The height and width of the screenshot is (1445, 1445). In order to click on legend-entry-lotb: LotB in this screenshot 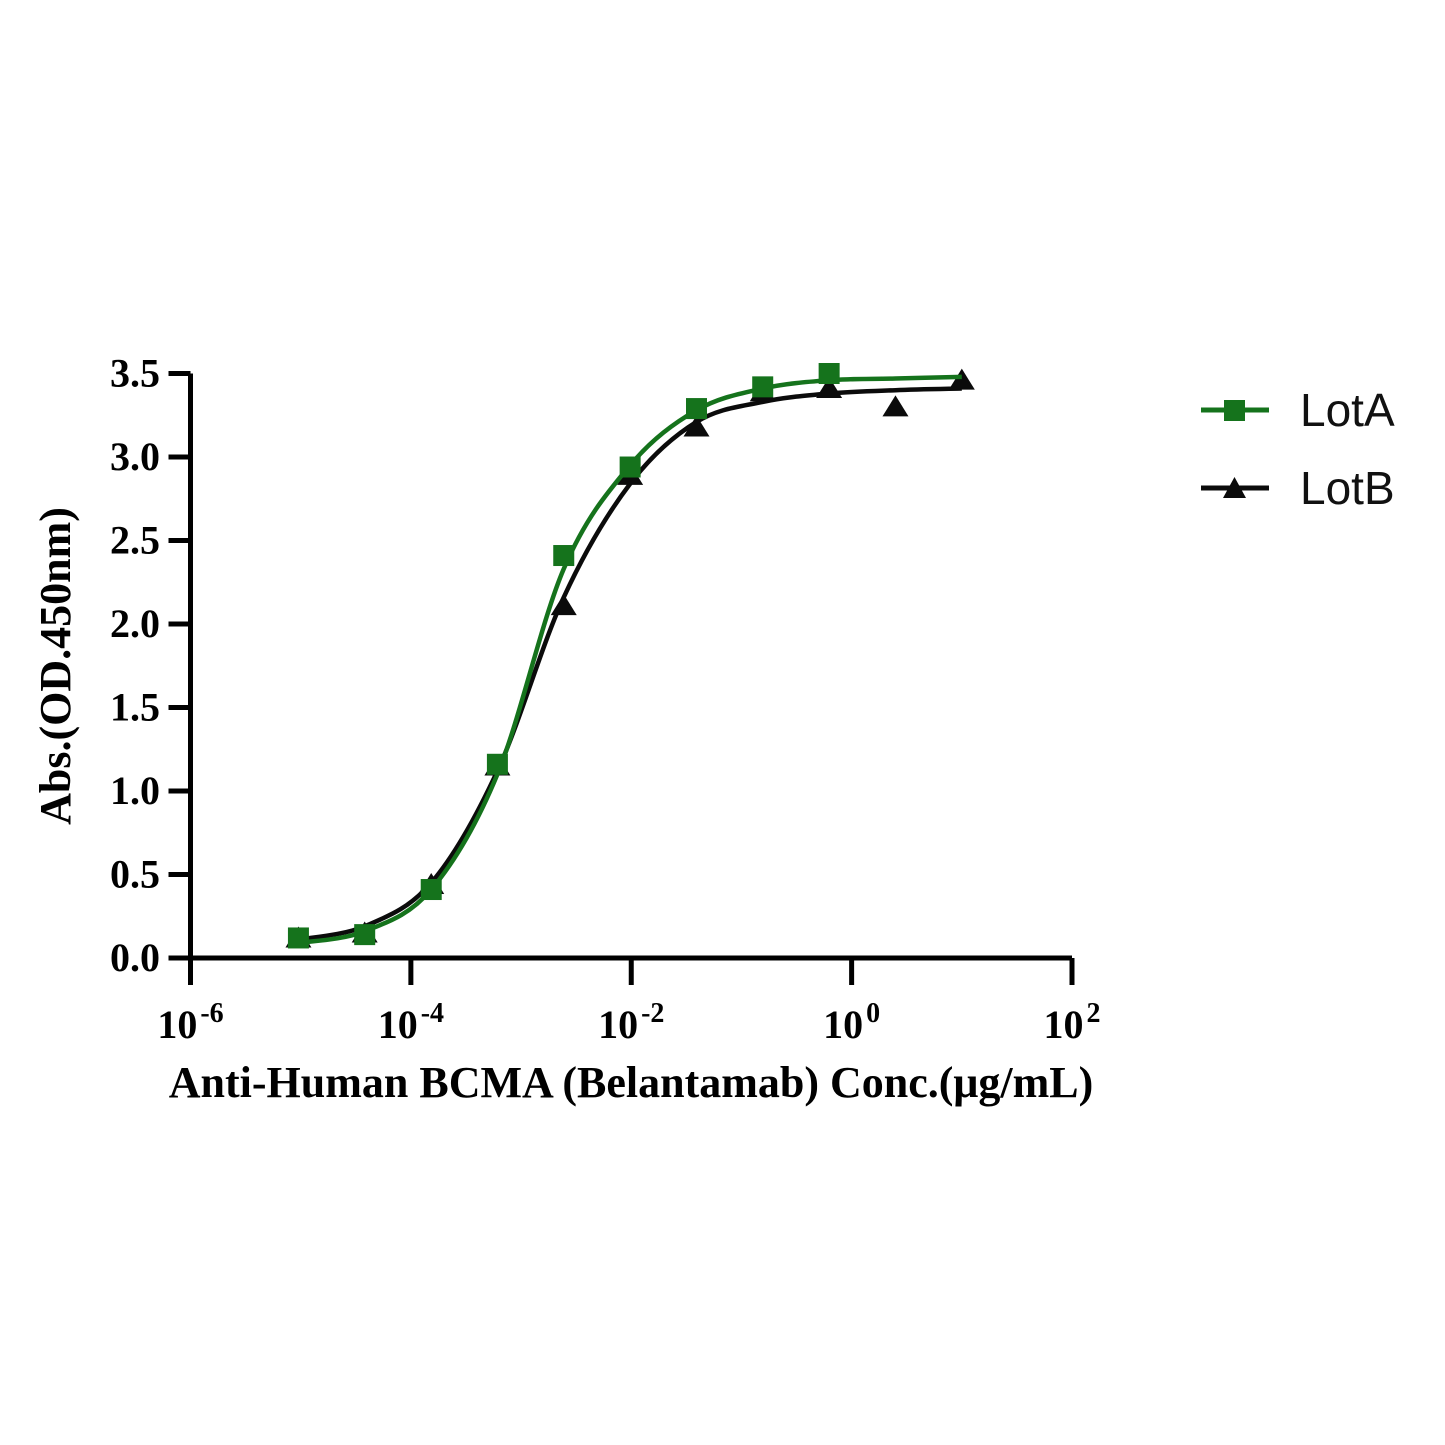, I will do `click(1297, 488)`.